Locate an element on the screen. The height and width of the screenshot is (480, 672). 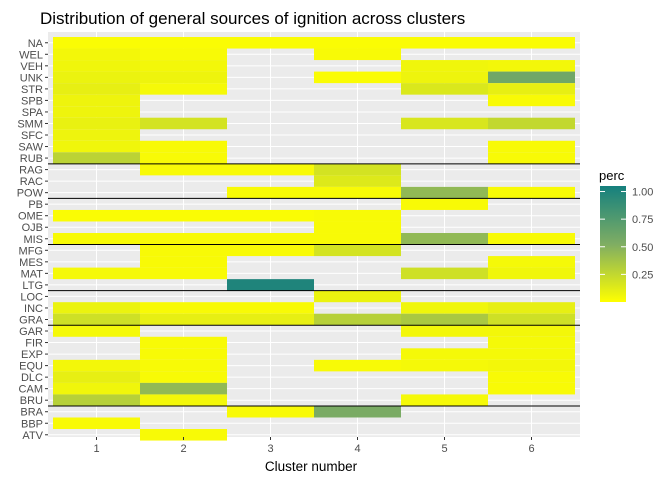
y-tick-label: CAM is located at coordinates (31, 390).